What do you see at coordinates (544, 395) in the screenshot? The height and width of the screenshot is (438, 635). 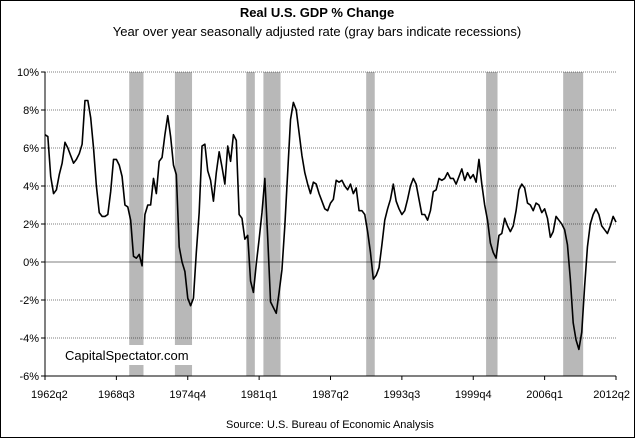 I see `x-tick-label-7: 2006q1` at bounding box center [544, 395].